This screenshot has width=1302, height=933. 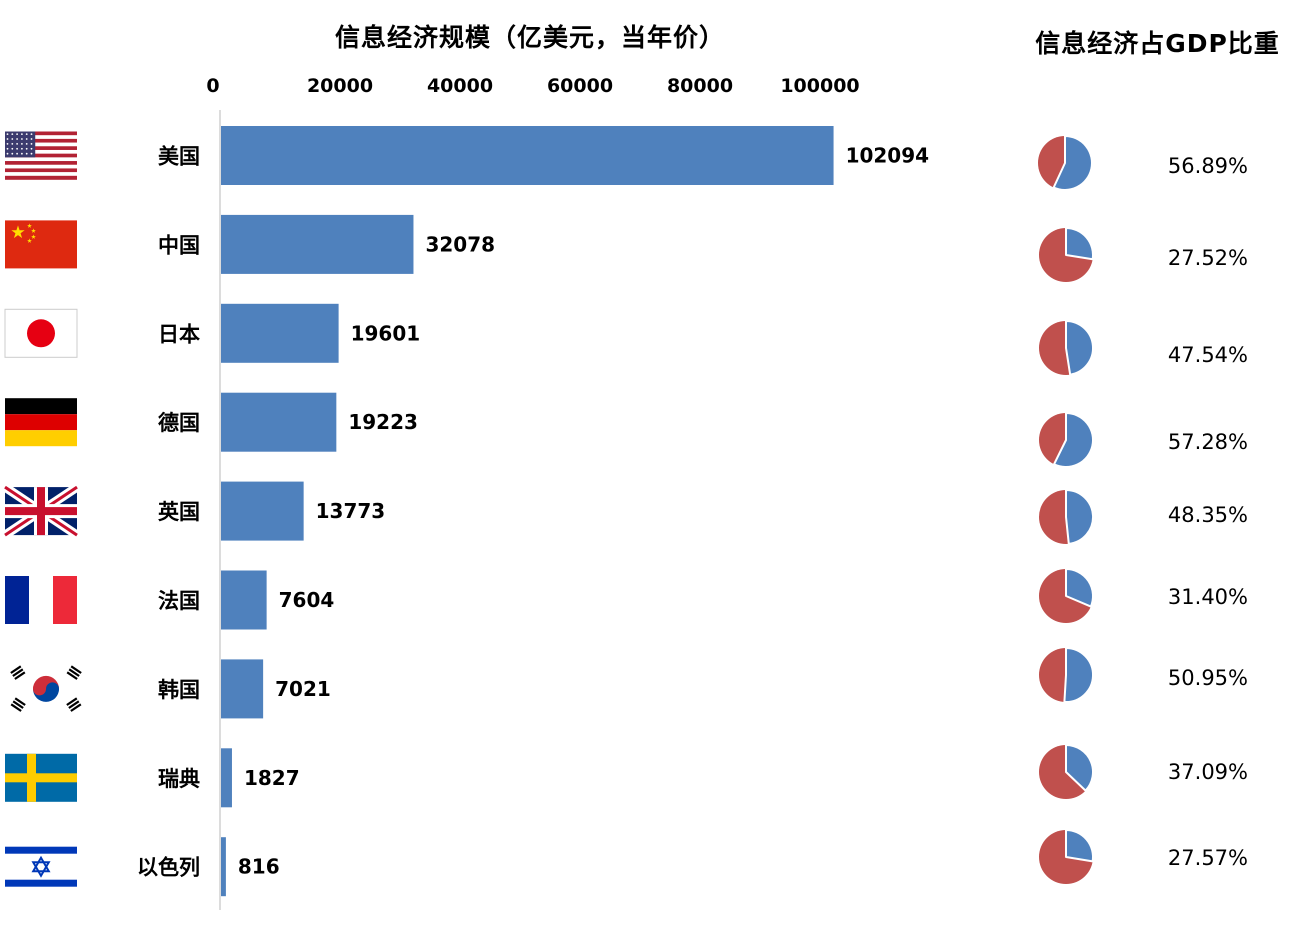 What do you see at coordinates (460, 244) in the screenshot?
I see `data-label: 32078` at bounding box center [460, 244].